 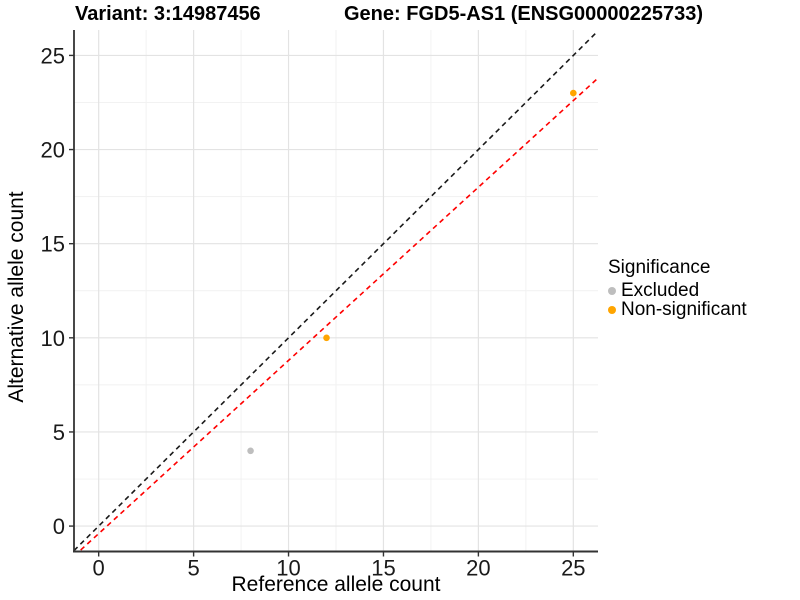 I want to click on y-tick-label: 25, so click(x=53, y=55).